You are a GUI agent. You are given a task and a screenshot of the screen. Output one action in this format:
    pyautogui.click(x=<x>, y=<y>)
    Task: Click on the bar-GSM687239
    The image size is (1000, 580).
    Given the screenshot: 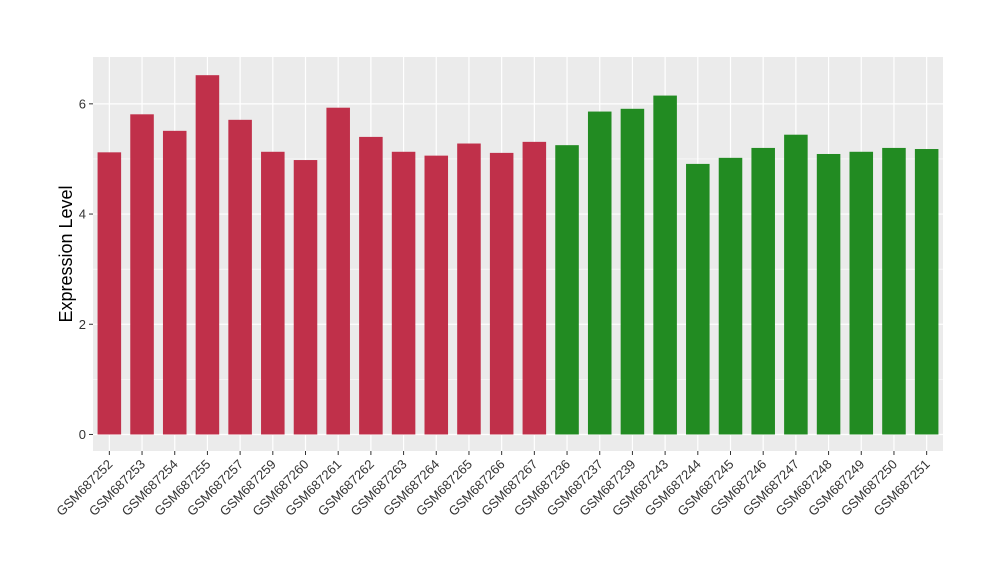 What is the action you would take?
    pyautogui.click(x=632, y=271)
    